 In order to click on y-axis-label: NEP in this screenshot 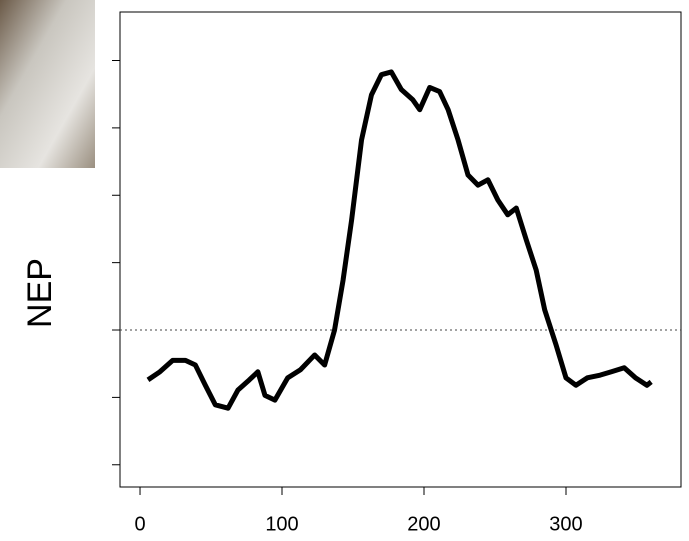, I will do `click(40, 293)`.